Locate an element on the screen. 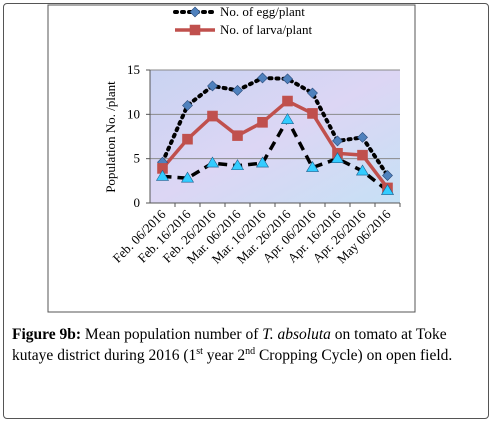 The image size is (494, 422). y-tick-label: 5 is located at coordinates (137, 158).